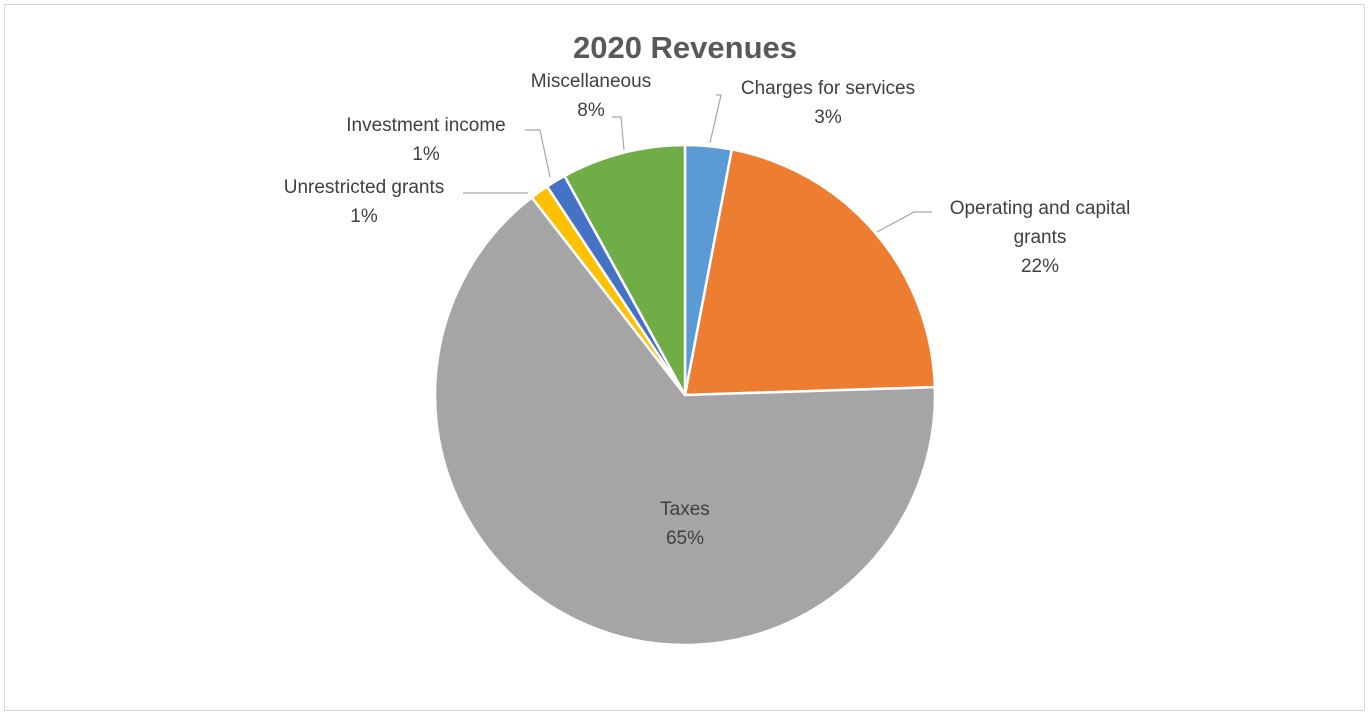  I want to click on data-label-unrestricted-grants: Unrestricted grants 1%, so click(364, 202).